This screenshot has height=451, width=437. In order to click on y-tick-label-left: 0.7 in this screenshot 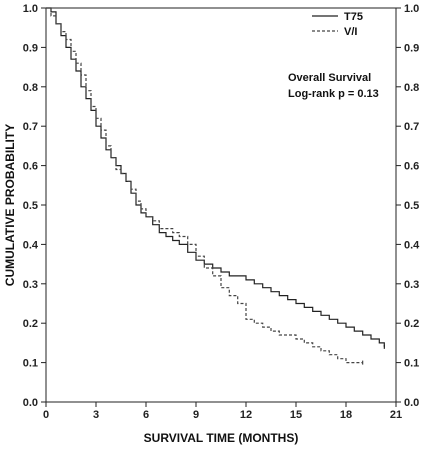, I will do `click(30, 127)`.